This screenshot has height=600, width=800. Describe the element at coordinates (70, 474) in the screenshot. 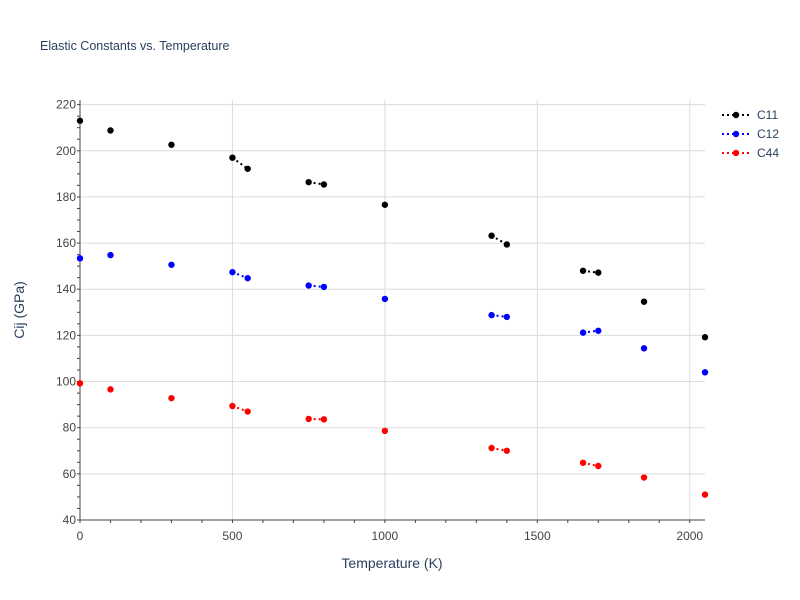

I see `y-tick-label: 60` at that location.